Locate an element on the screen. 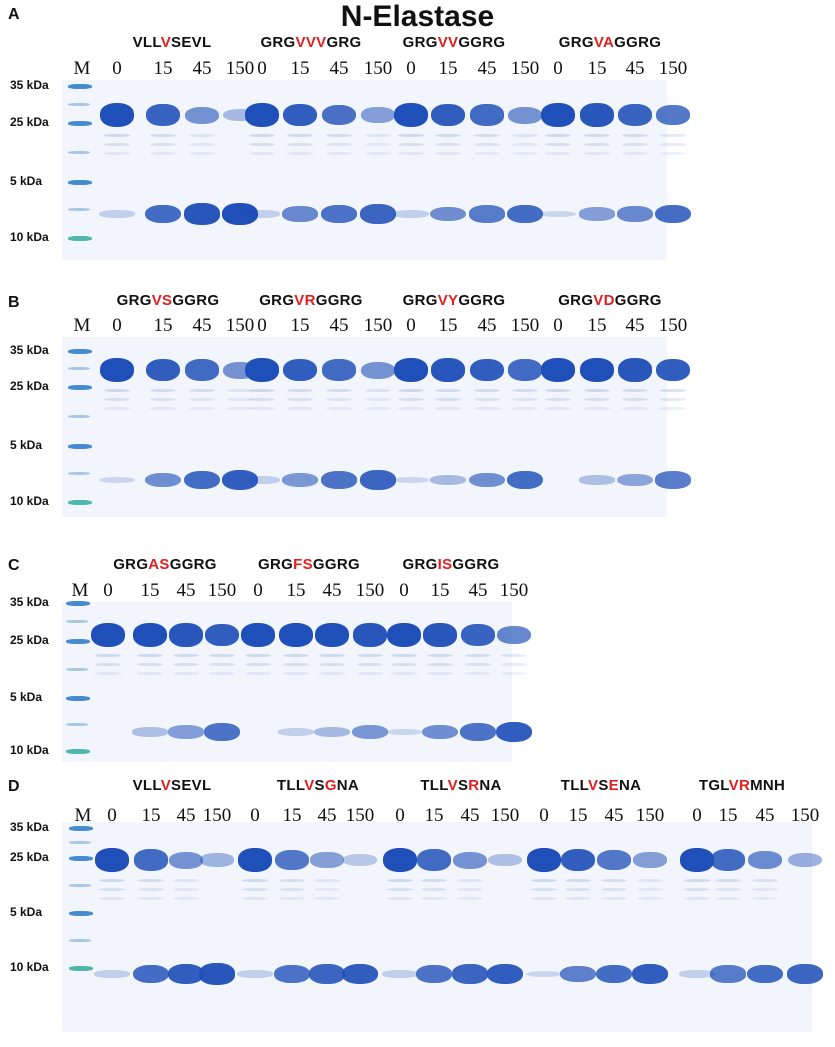 Image resolution: width=835 pixels, height=1047 pixels. peptide-sequence: TLLVSGNA is located at coordinates (318, 785).